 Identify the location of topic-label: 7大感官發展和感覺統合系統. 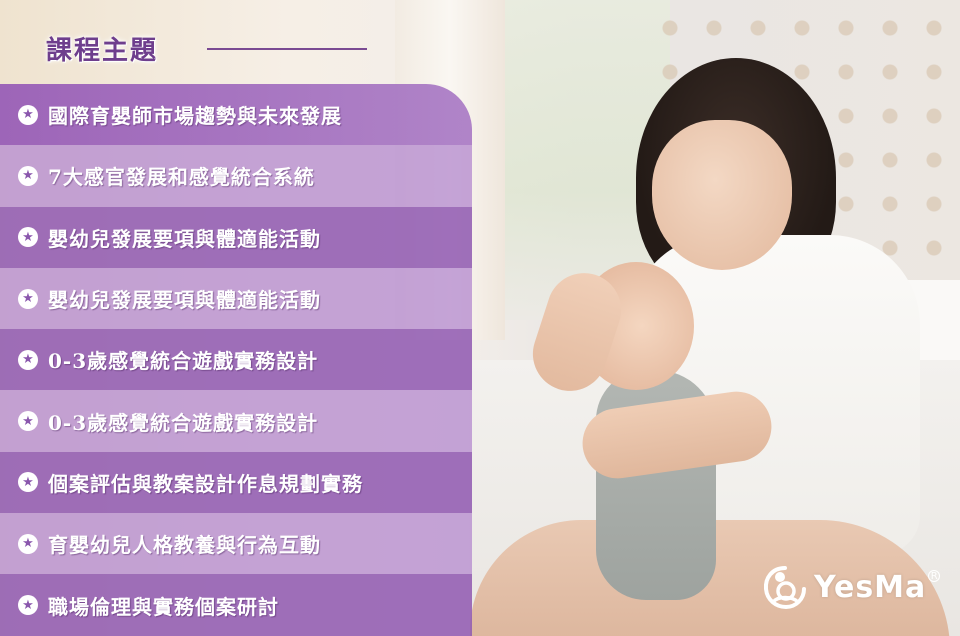
(181, 177).